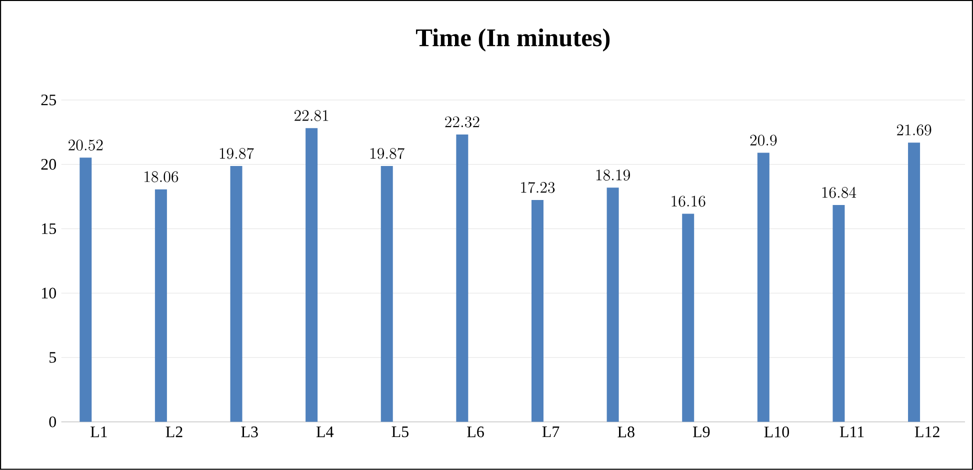 The image size is (973, 470). What do you see at coordinates (98, 432) in the screenshot?
I see `x-tick-label: L1` at bounding box center [98, 432].